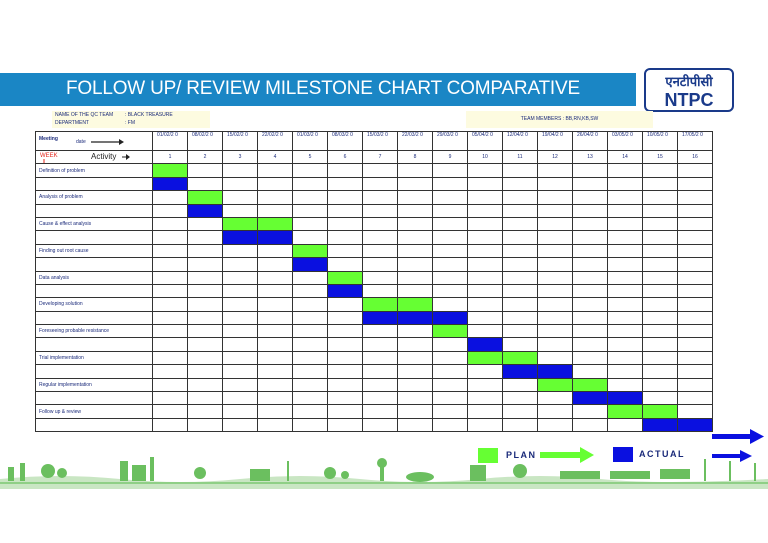 This screenshot has width=768, height=543. Describe the element at coordinates (415, 141) in the screenshot. I see `date-cell: 22/03/2 0` at that location.